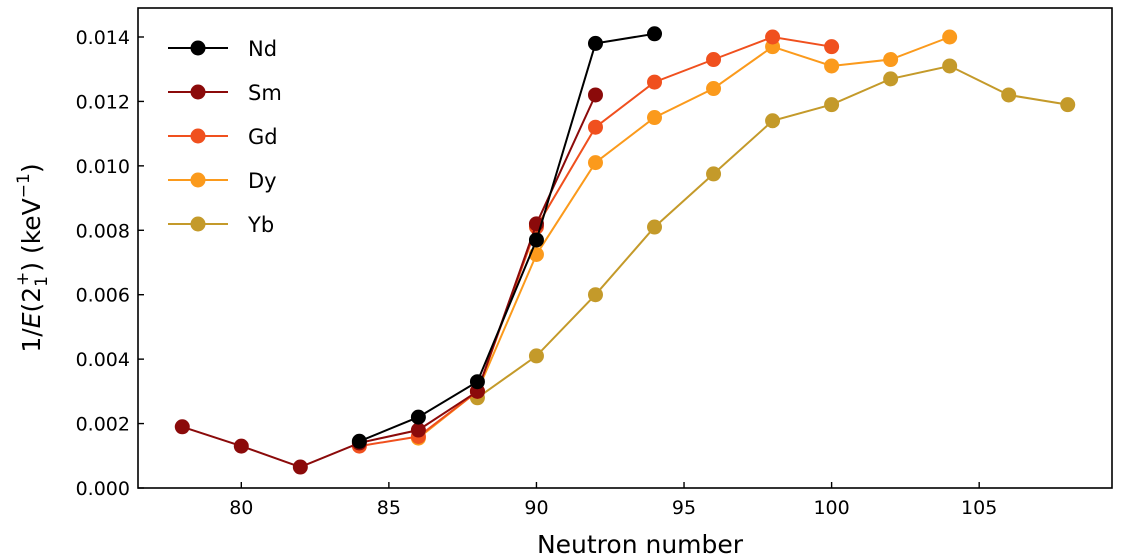 This screenshot has height=560, width=1127. What do you see at coordinates (536, 508) in the screenshot?
I see `x-tick-label: 90` at bounding box center [536, 508].